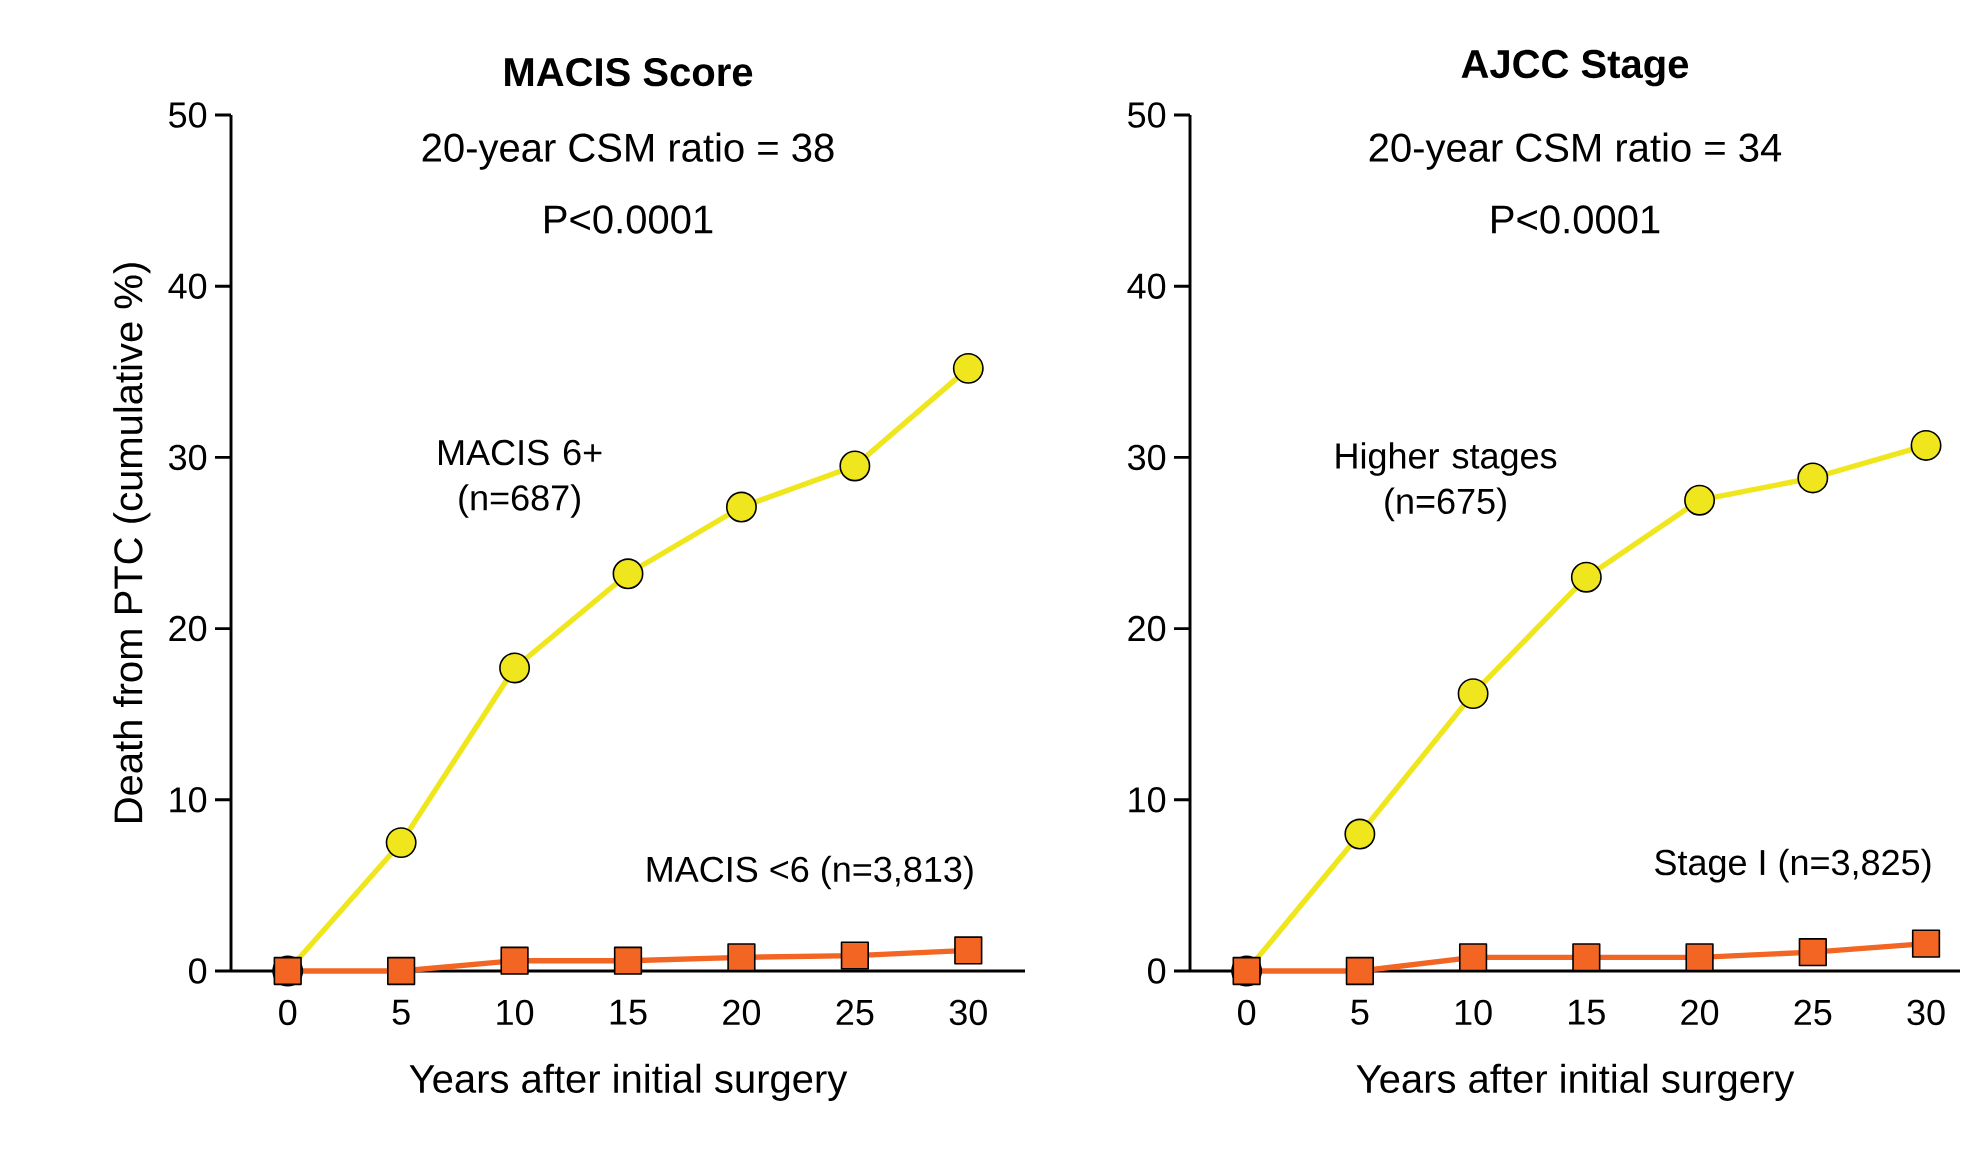 This screenshot has height=1172, width=1984. I want to click on series-label: Stage I (n=3,825), so click(1793, 865).